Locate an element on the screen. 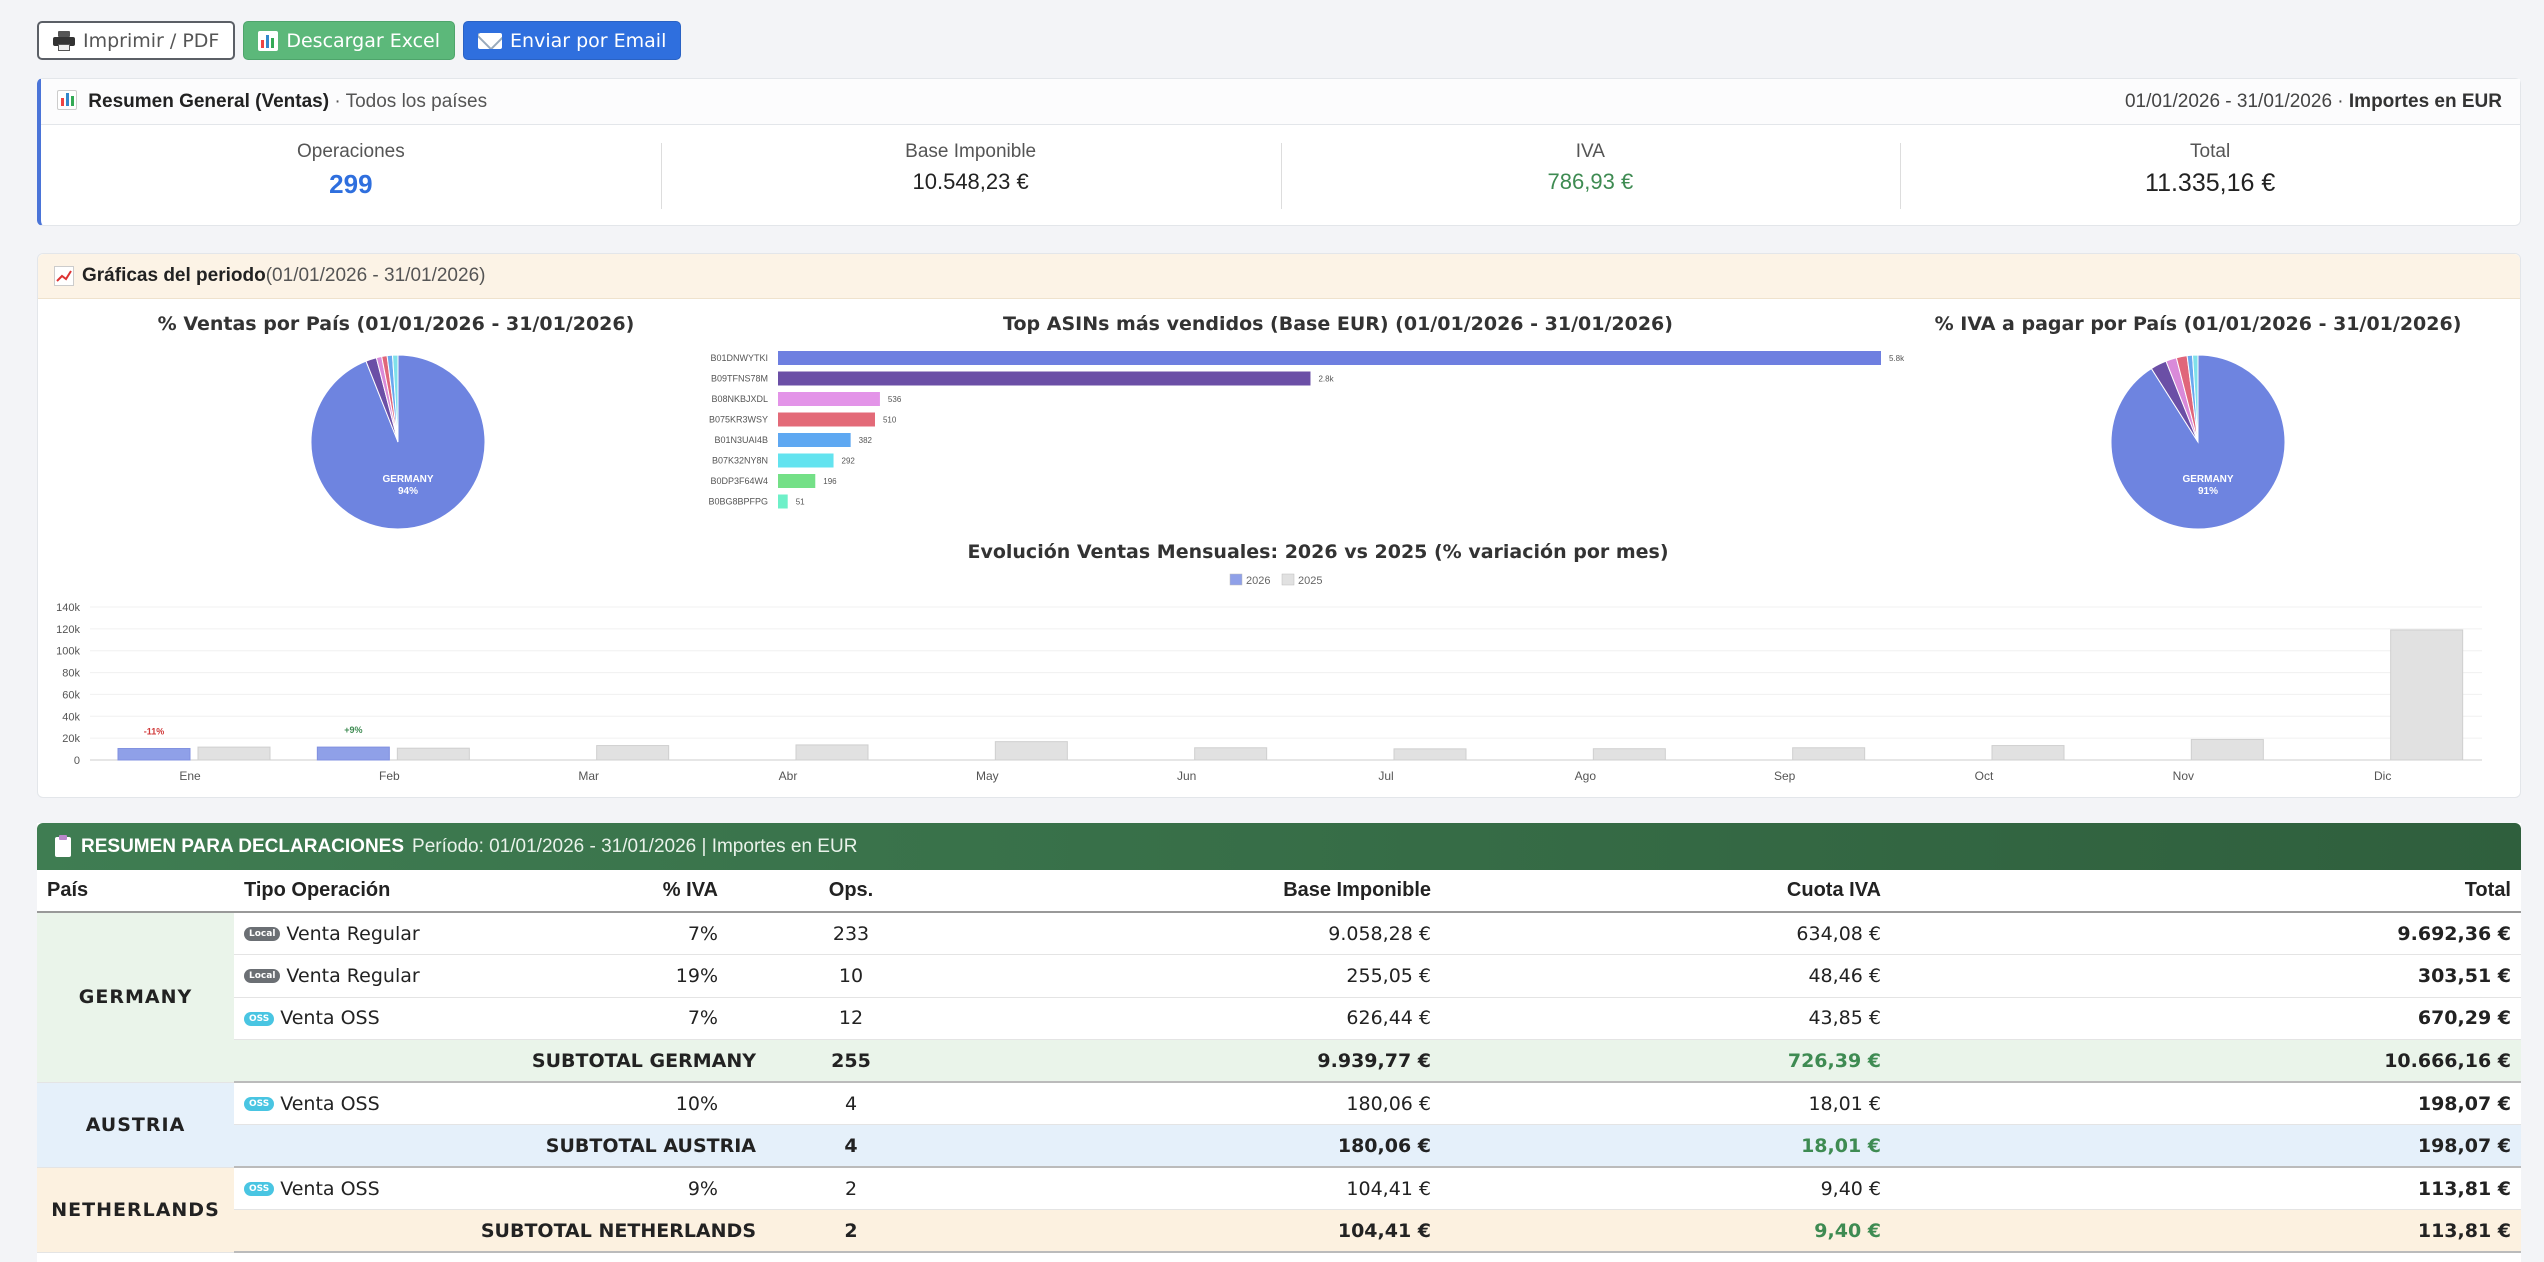 The image size is (2544, 1262). metric-value: 299 is located at coordinates (351, 184).